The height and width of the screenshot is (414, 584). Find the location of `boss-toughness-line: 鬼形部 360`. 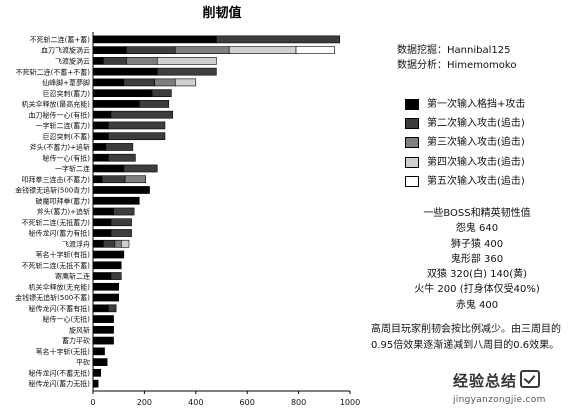

boss-toughness-line: 鬼形部 360 is located at coordinates (477, 259).